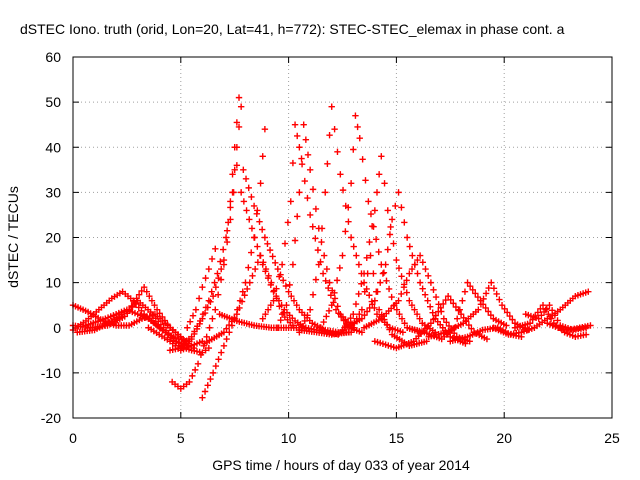 Image resolution: width=640 pixels, height=480 pixels. I want to click on y-tick-label: 30, so click(53, 192).